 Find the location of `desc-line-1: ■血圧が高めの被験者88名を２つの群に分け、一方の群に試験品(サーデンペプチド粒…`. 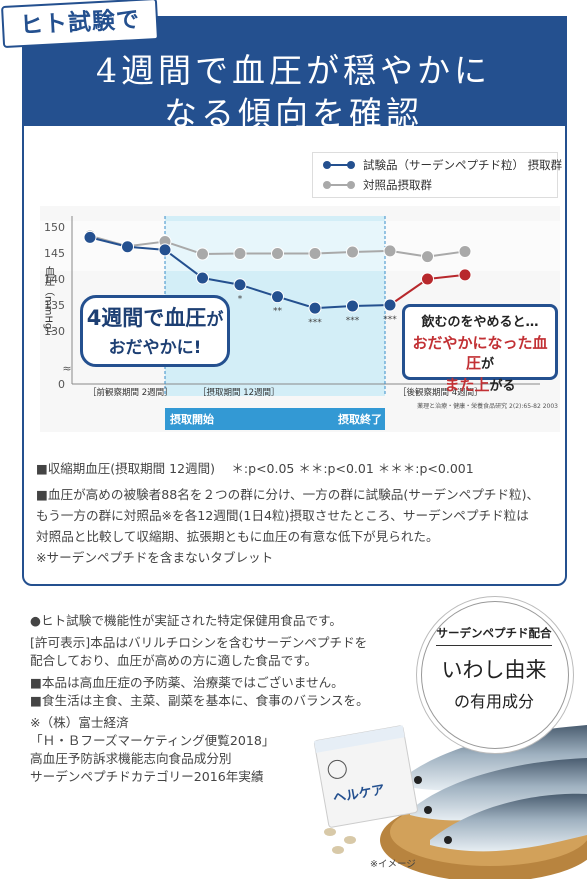

desc-line-1: ■血圧が高めの被験者88名を２つの群に分け、一方の群に試験品(サーデンペプチド粒… is located at coordinates (288, 494).